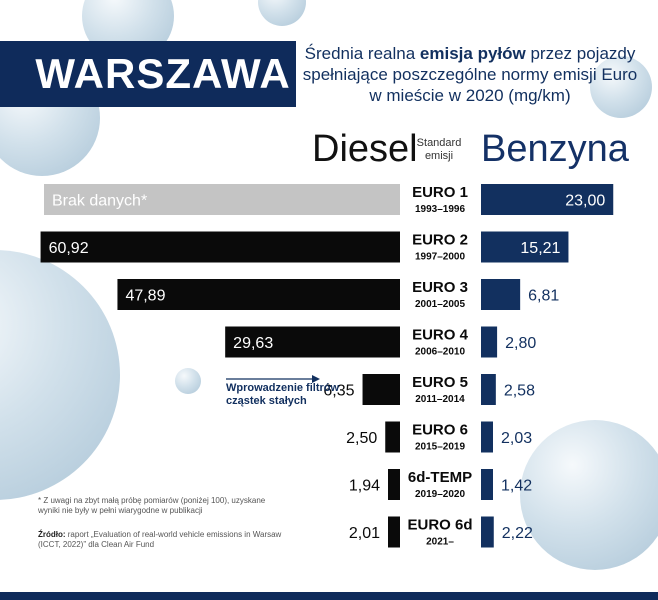  Describe the element at coordinates (253, 343) in the screenshot. I see `bar-label-diesel: 29,63` at that location.